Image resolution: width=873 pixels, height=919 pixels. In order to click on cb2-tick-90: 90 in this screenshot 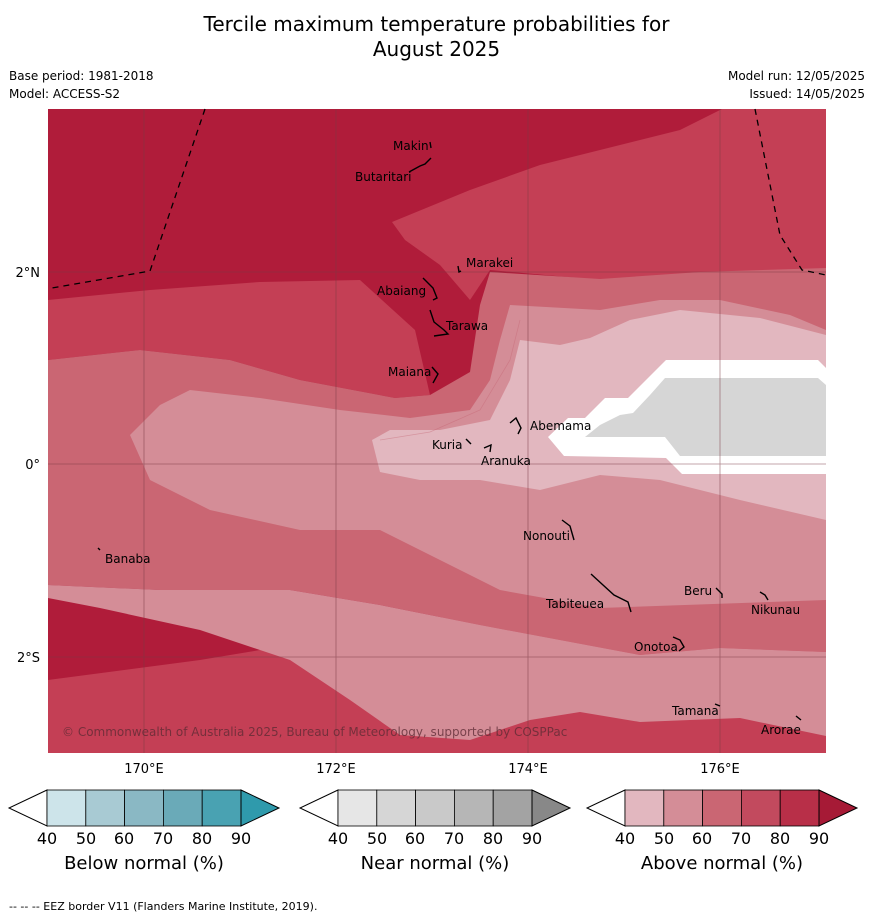, I will do `click(819, 838)`.